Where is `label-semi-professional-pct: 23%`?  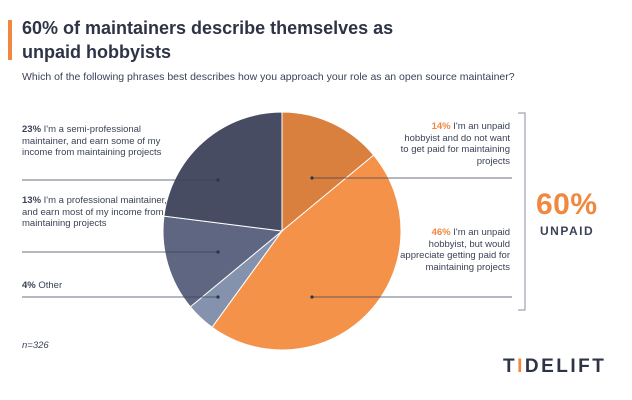 label-semi-professional-pct: 23% is located at coordinates (32, 129).